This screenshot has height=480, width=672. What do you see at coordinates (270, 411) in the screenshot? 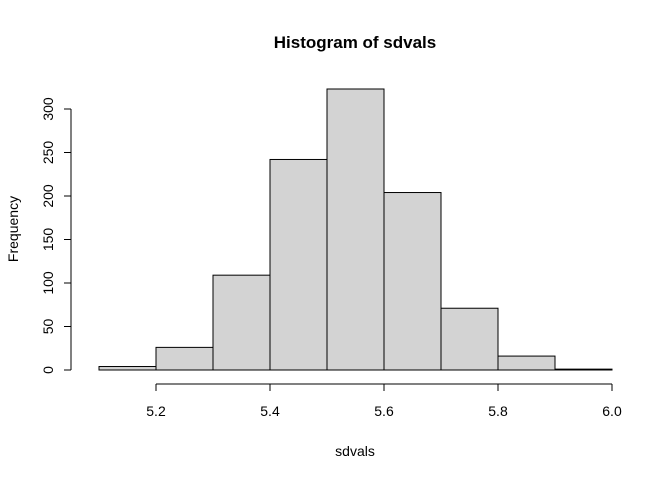
I see `x-tick-label: 5.4` at bounding box center [270, 411].